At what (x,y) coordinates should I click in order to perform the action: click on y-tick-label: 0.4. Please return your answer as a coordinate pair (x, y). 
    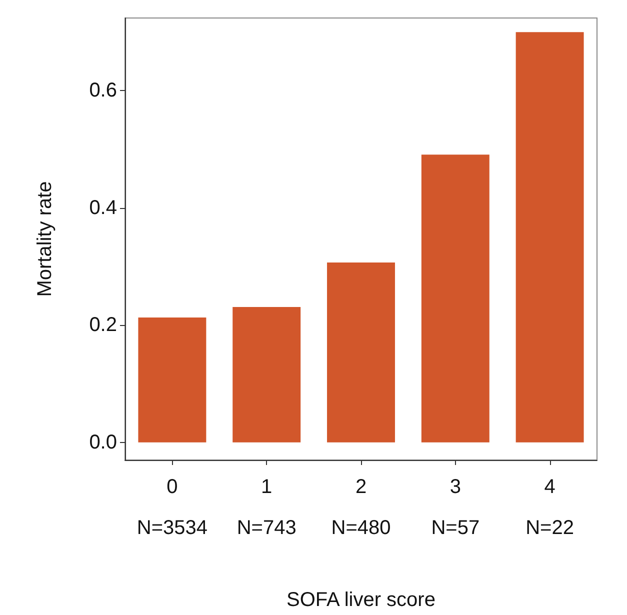
    Looking at the image, I should click on (103, 207).